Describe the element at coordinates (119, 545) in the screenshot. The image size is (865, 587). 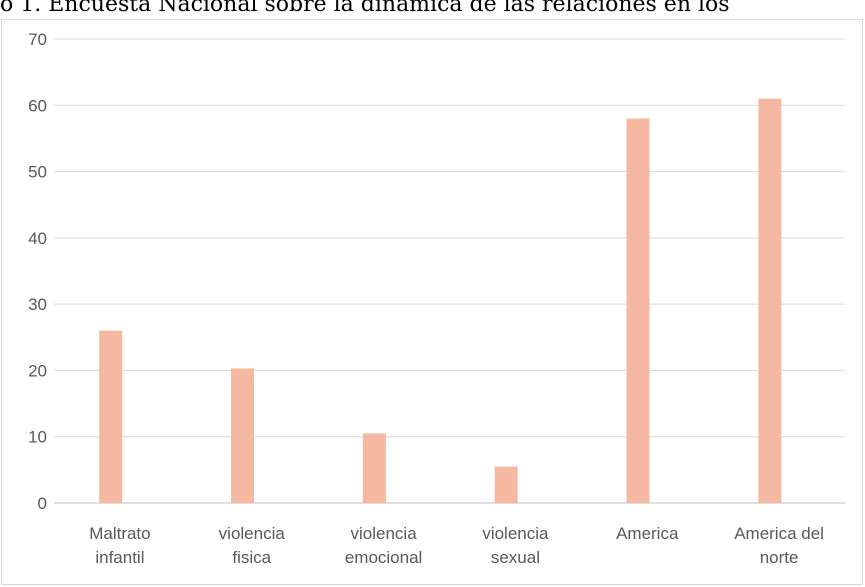
I see `x-tick-label: Maltrato infantil` at that location.